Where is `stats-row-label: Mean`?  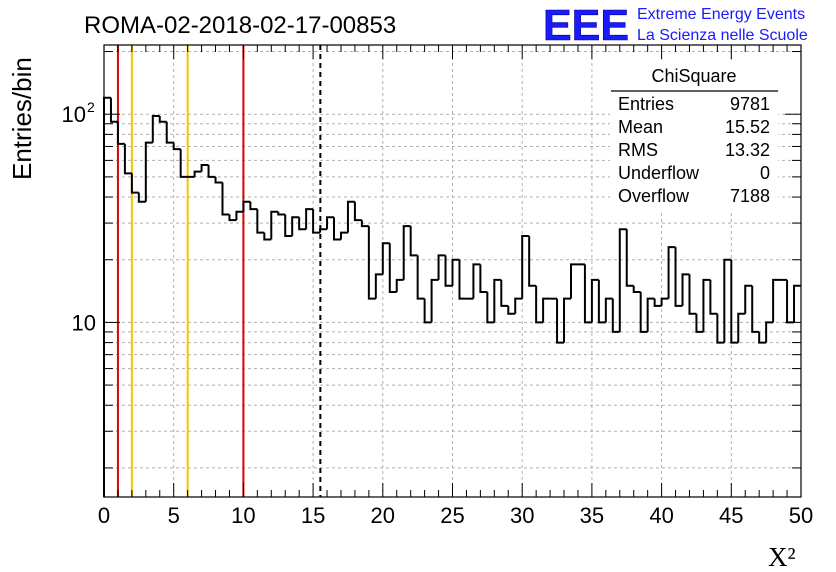
stats-row-label: Mean is located at coordinates (640, 127).